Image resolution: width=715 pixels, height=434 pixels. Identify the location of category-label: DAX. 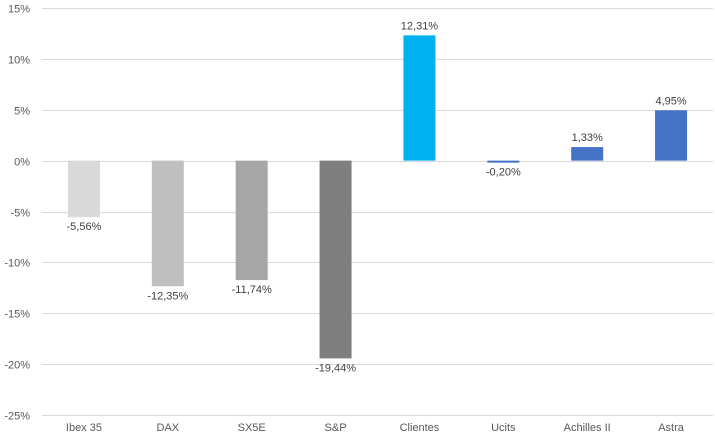
(168, 428).